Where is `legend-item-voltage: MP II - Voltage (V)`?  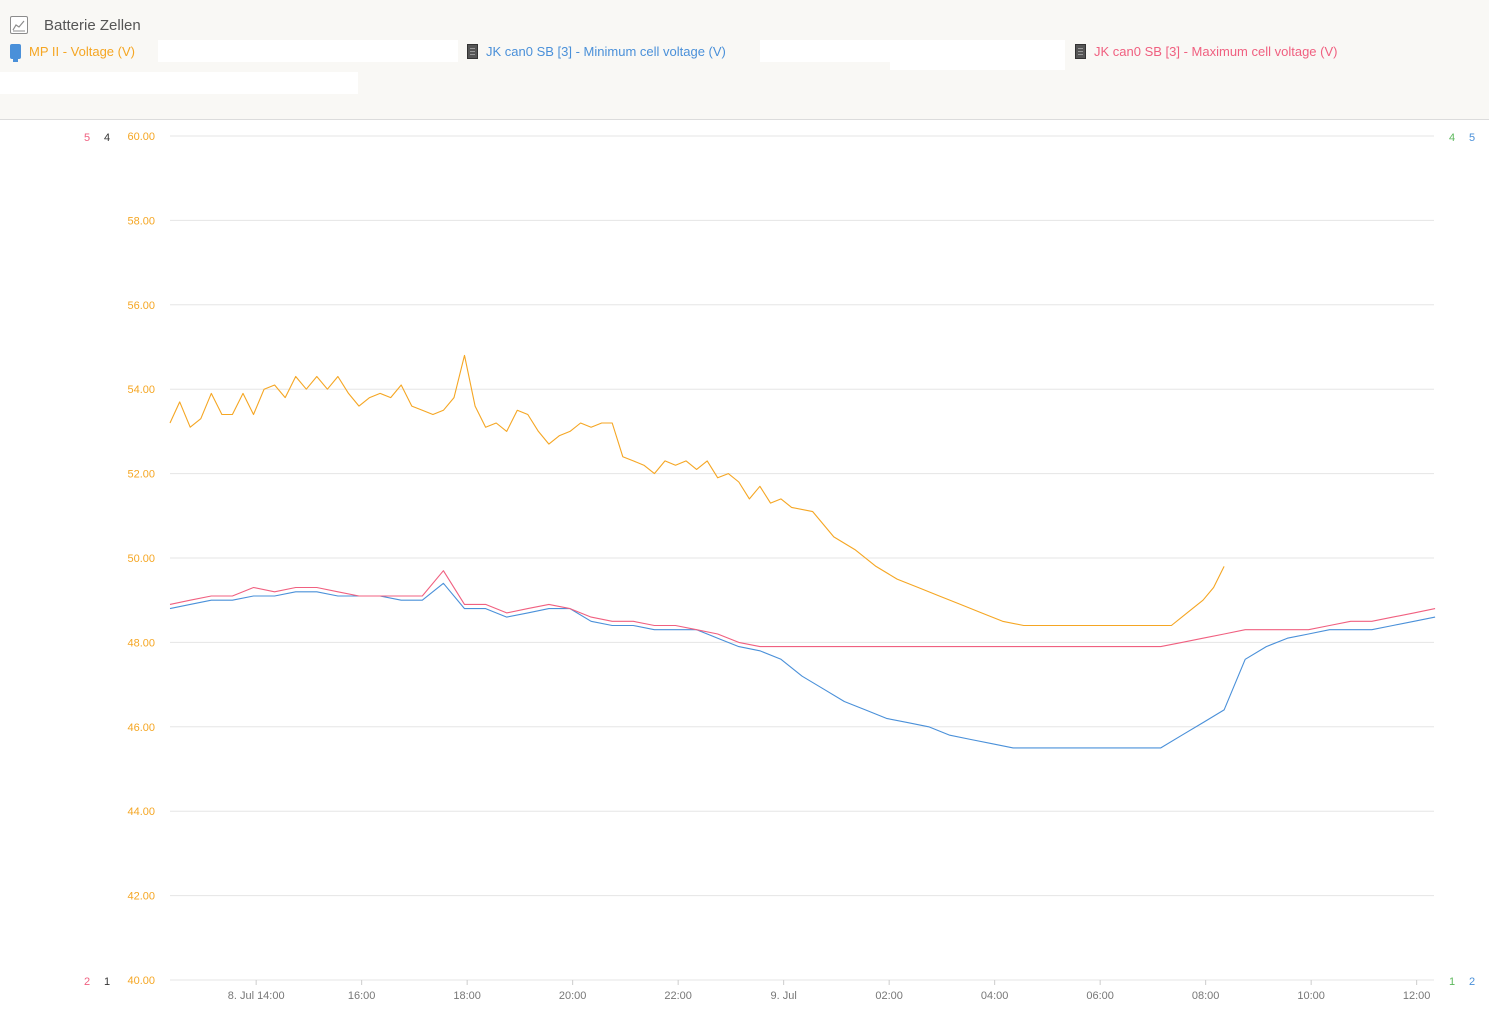
legend-item-voltage: MP II - Voltage (V) is located at coordinates (72, 51).